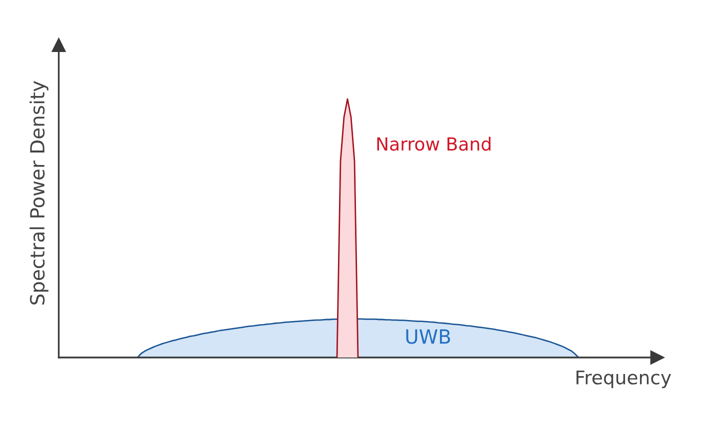  Describe the element at coordinates (428, 336) in the screenshot. I see `series-label: UWB` at that location.